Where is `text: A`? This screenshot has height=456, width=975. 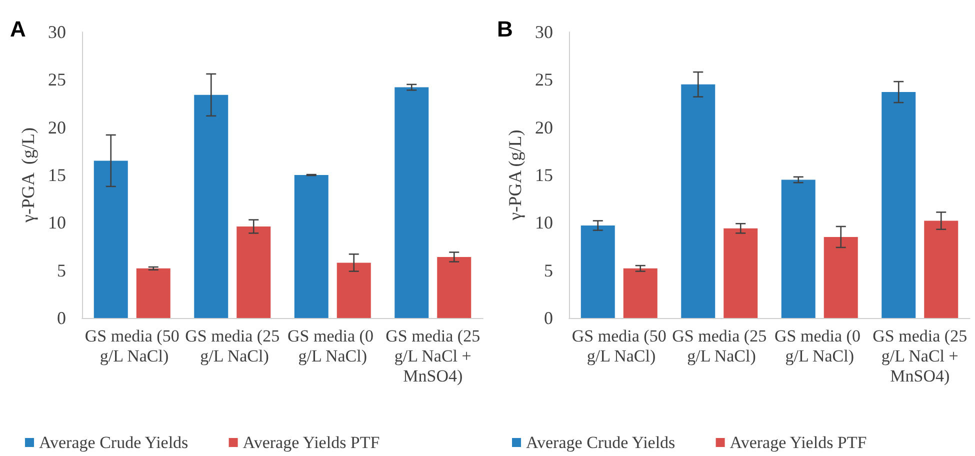 text: A is located at coordinates (18, 29).